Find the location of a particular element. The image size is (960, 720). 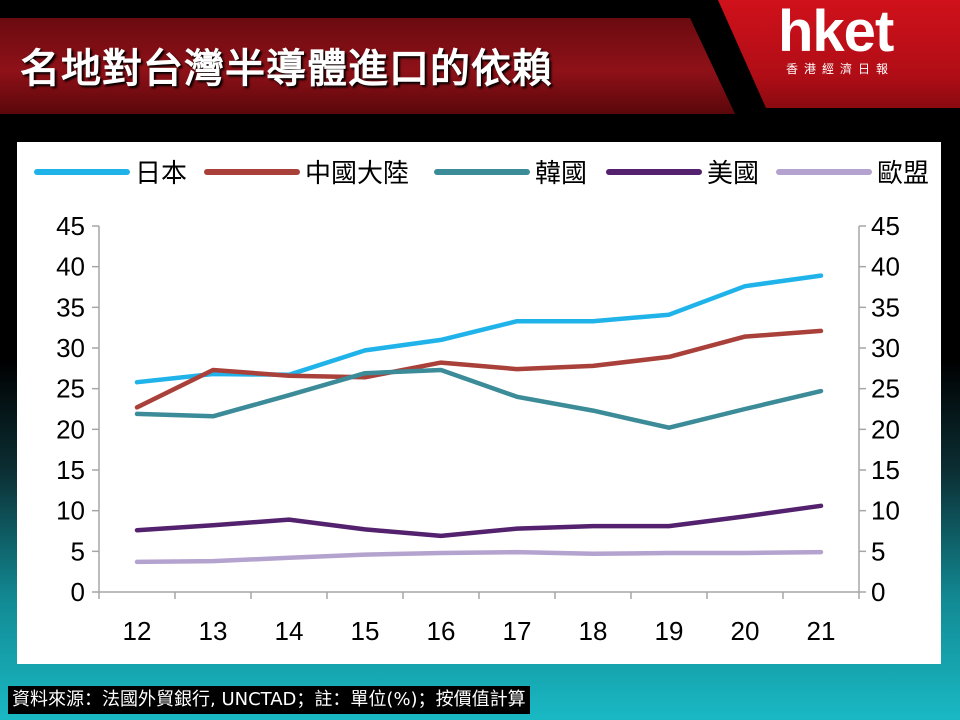

logo-panel is located at coordinates (839, 54).